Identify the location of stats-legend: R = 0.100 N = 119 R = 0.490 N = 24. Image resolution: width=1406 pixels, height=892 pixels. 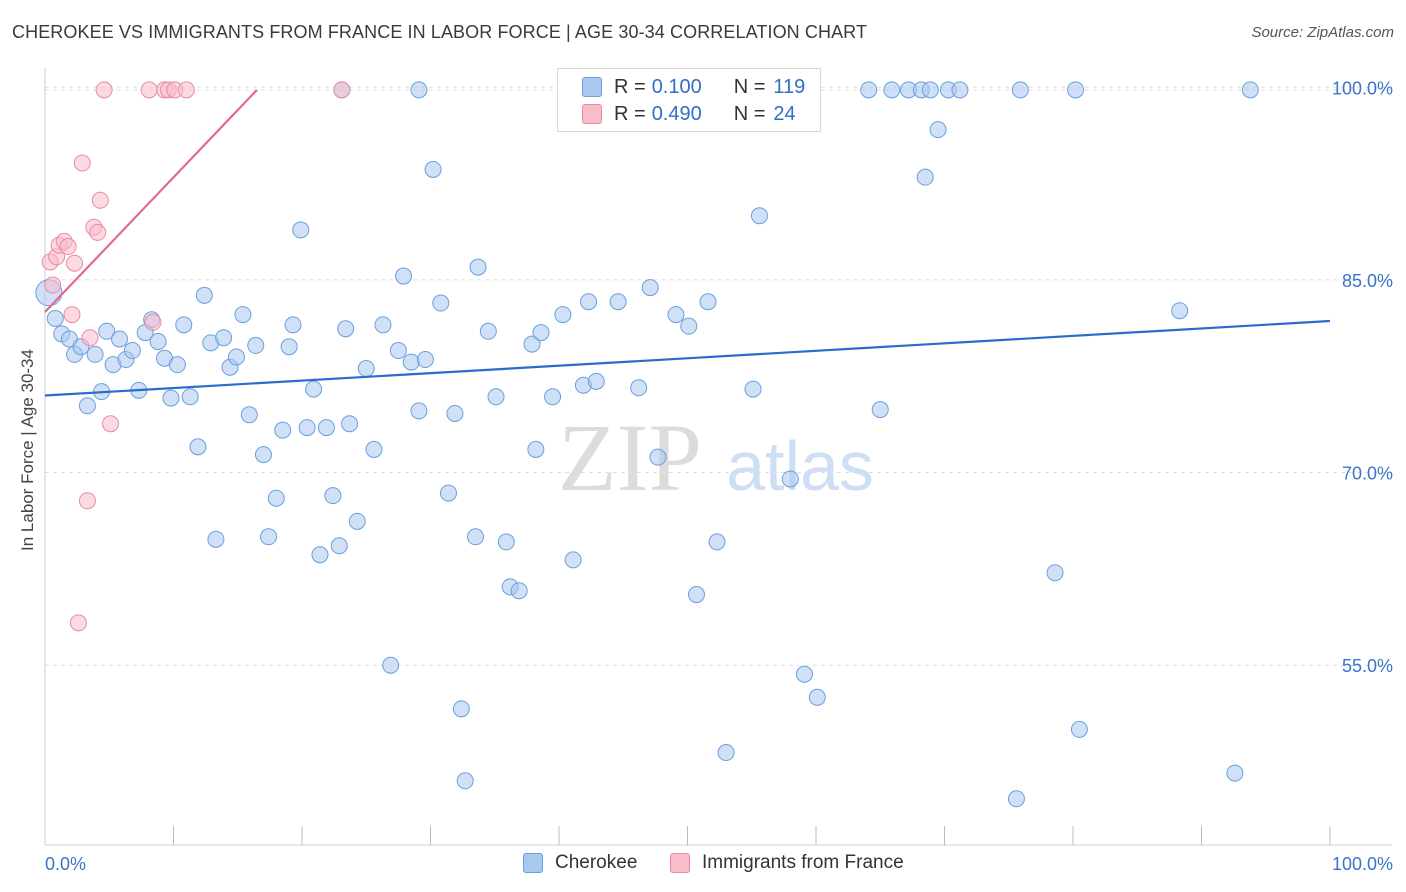
(689, 100).